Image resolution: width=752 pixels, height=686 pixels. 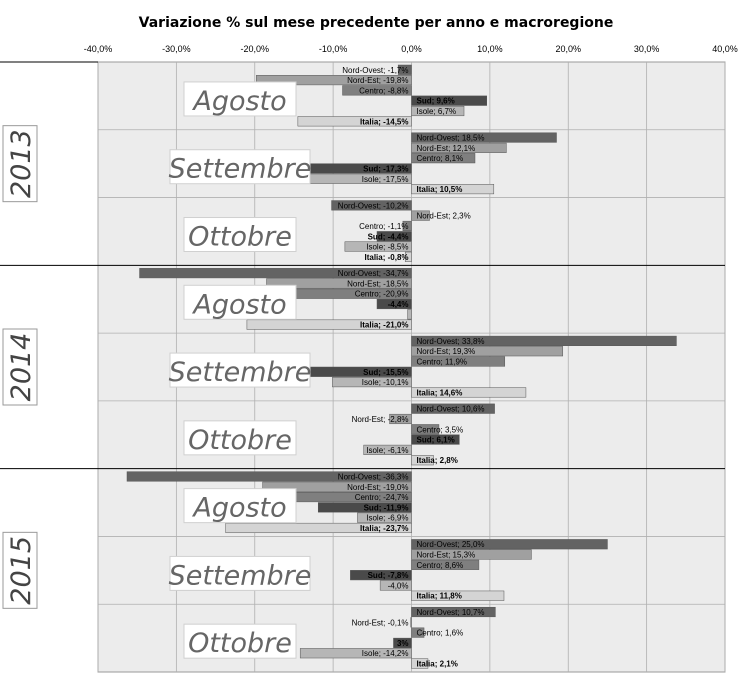 I want to click on bar-data-label: Nord-Ovest; 33,8%, so click(x=451, y=341).